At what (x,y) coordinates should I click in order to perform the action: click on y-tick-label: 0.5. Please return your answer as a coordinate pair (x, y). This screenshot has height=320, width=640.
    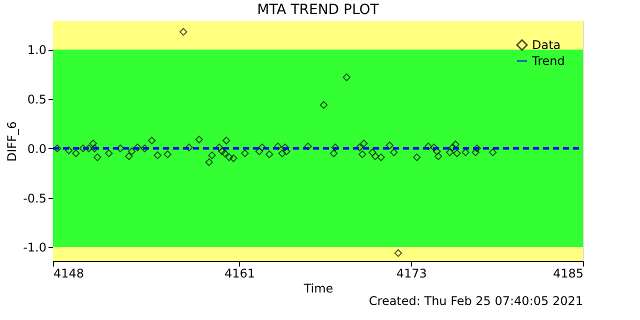
    Looking at the image, I should click on (36, 99).